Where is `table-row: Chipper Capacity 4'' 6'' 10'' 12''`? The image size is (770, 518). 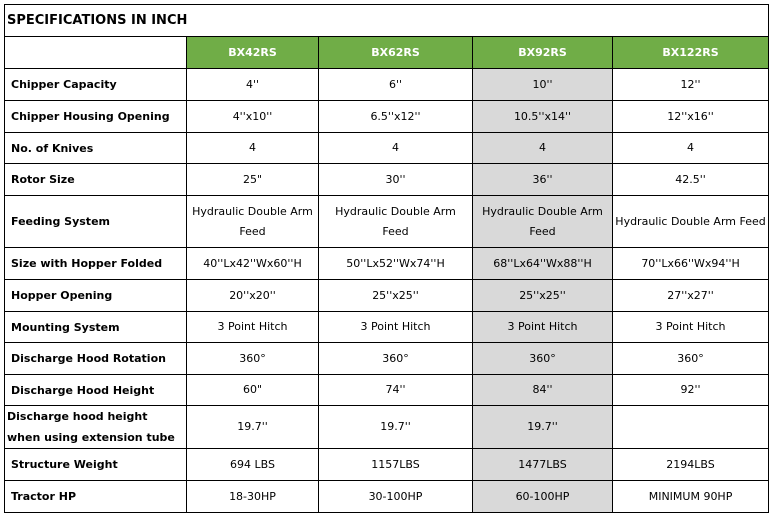
table-row: Chipper Capacity 4'' 6'' 10'' 12'' is located at coordinates (387, 84).